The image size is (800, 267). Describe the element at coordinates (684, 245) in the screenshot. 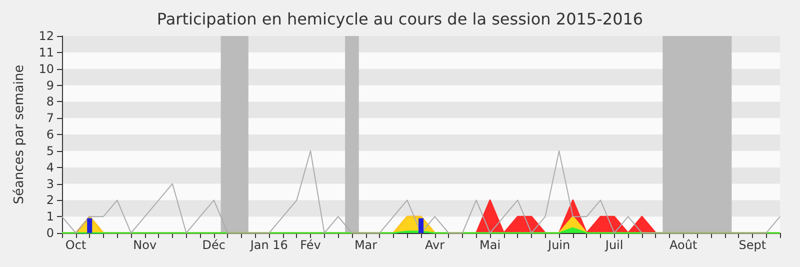

I see `x-tick-label: Août` at that location.